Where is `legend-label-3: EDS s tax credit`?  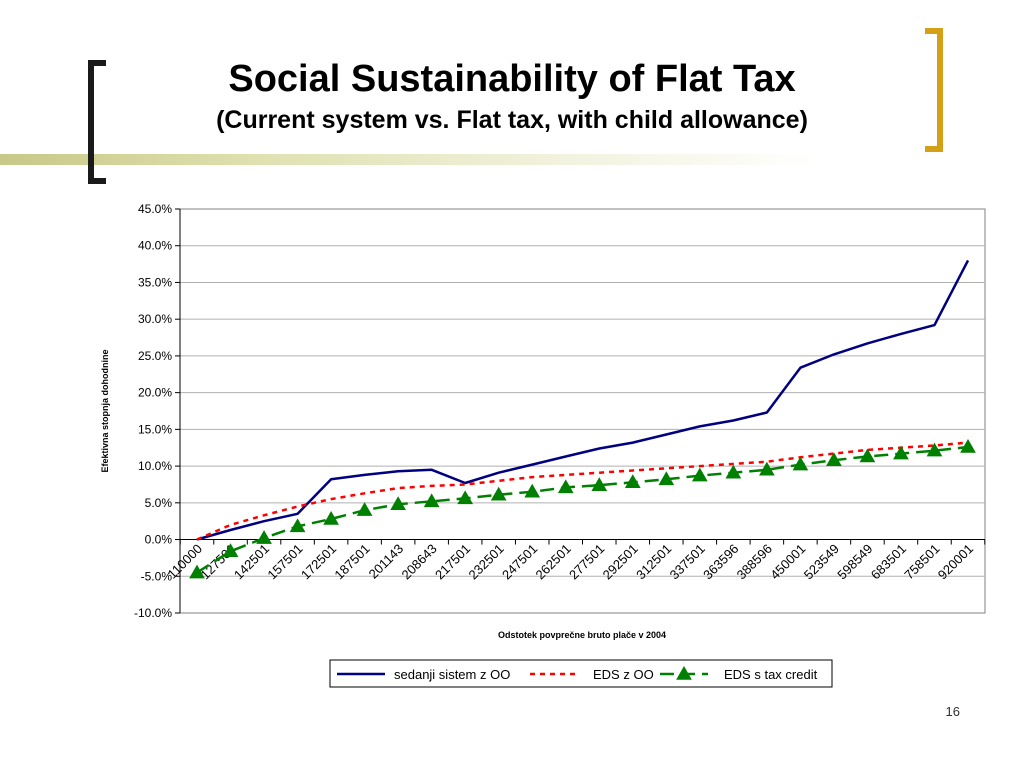
legend-label-3: EDS s tax credit is located at coordinates (771, 674).